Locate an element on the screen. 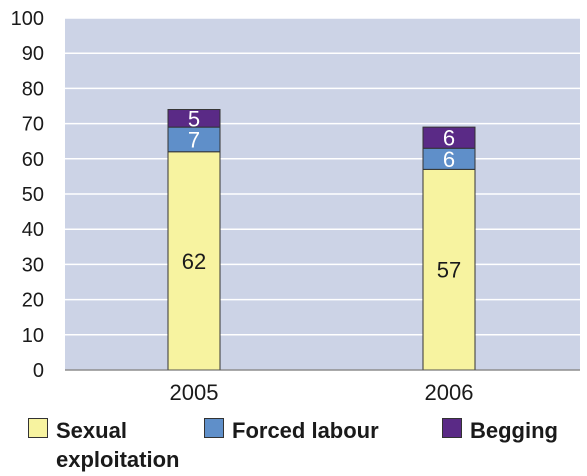 The image size is (587, 476). y-tick-label: 80 is located at coordinates (33, 89).